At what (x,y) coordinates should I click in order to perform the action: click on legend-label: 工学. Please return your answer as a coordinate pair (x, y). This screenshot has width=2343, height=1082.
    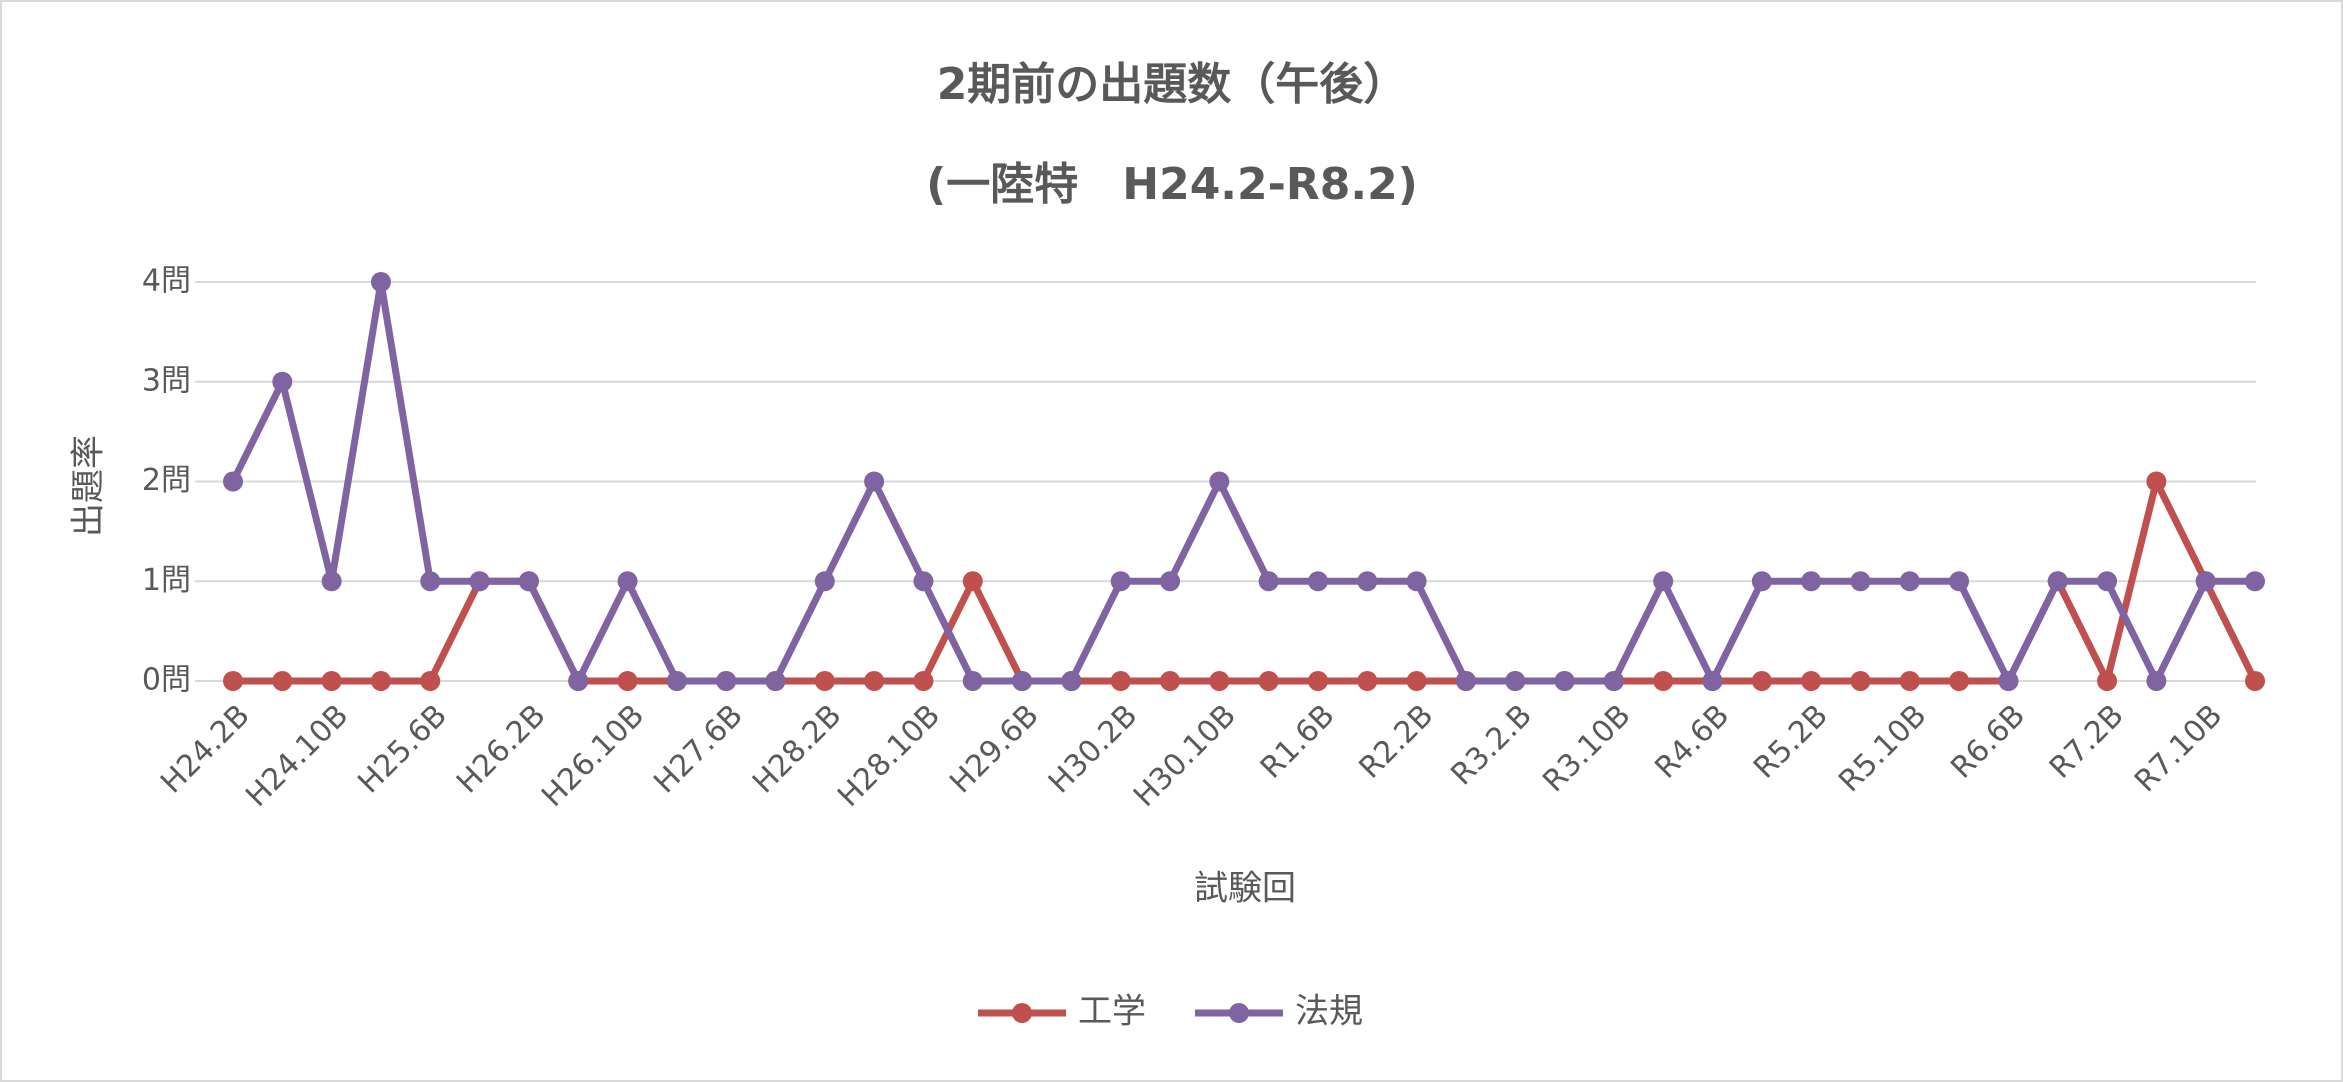
    Looking at the image, I should click on (1112, 1012).